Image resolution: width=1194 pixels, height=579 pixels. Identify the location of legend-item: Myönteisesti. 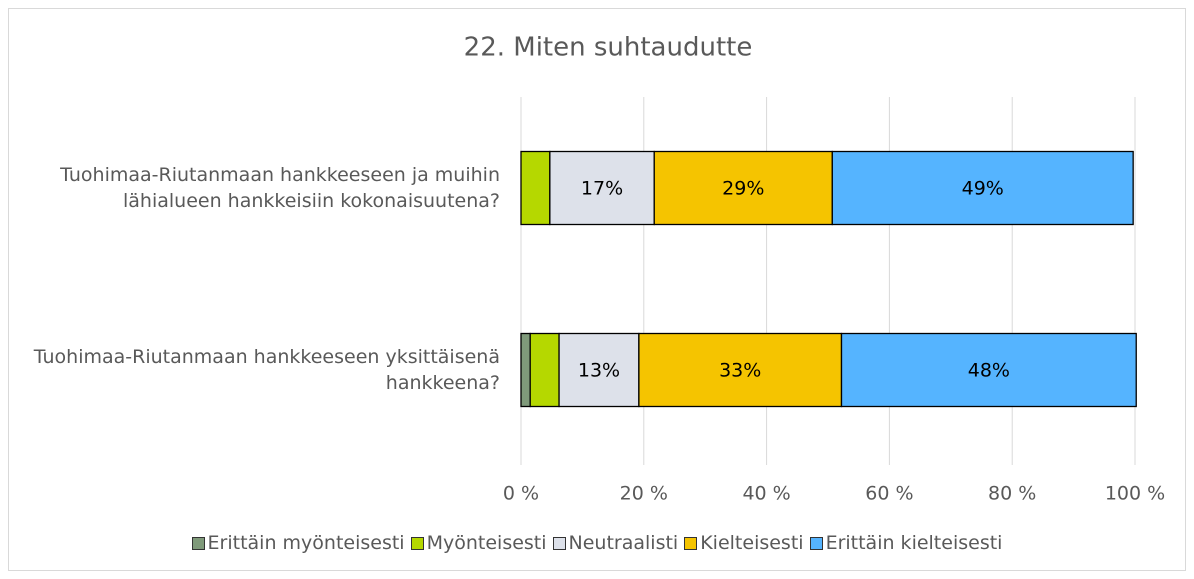
(478, 543).